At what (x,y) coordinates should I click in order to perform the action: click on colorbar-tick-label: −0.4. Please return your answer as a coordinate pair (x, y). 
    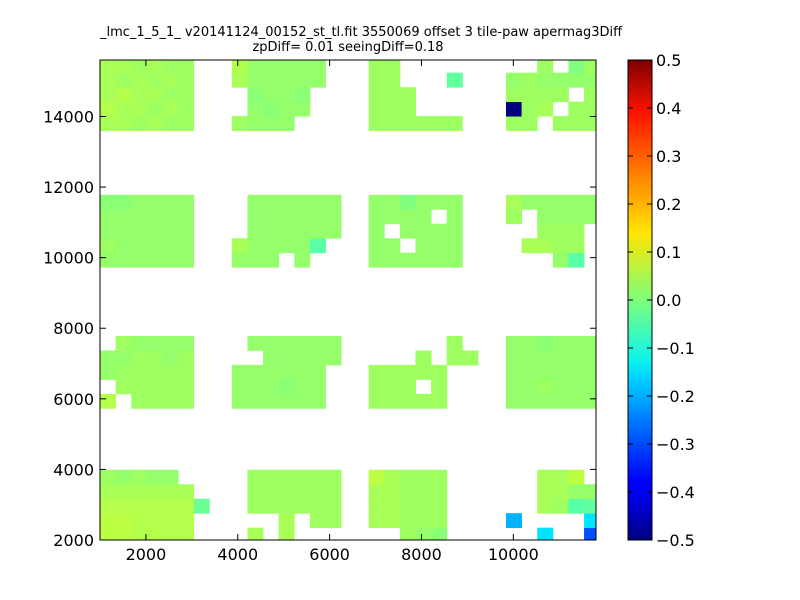
    Looking at the image, I should click on (675, 492).